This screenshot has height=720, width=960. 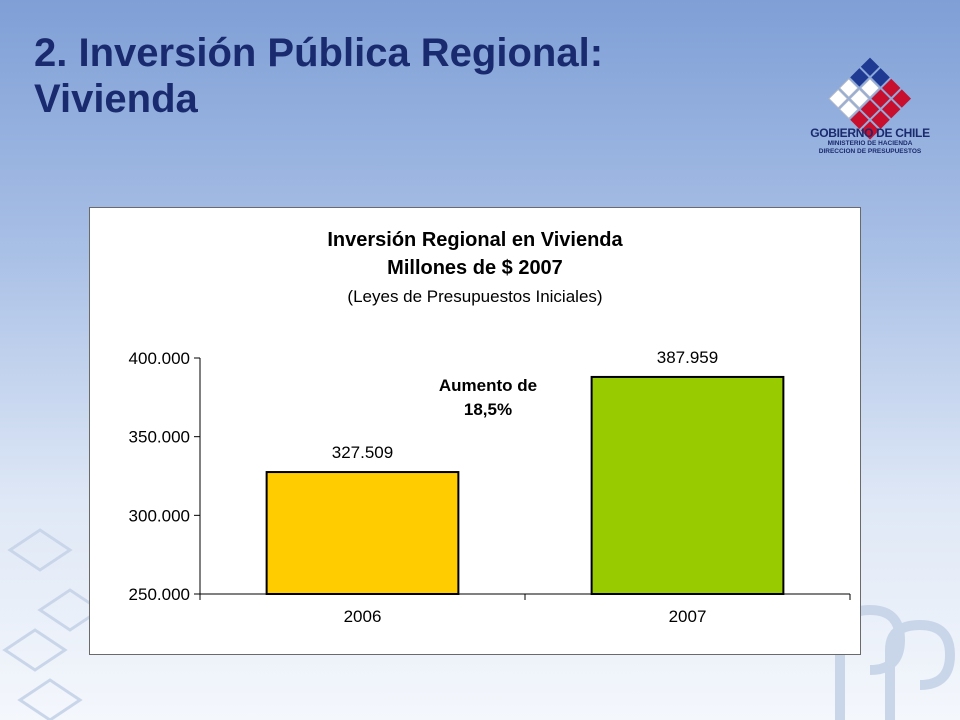 I want to click on decorative-cubes, so click(x=52, y=624).